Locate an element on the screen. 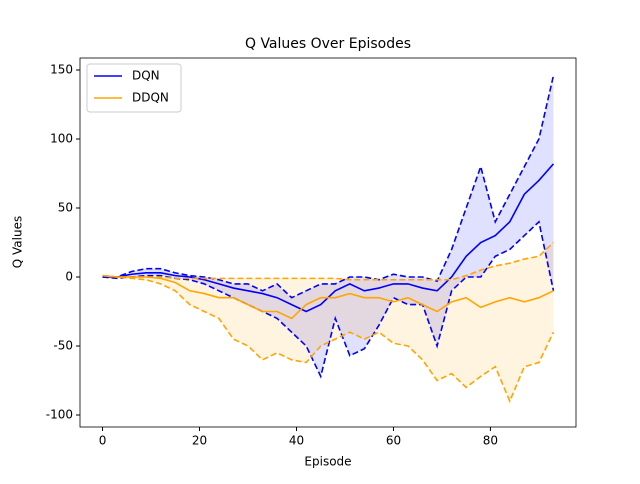 Image resolution: width=640 pixels, height=484 pixels. series-line is located at coordinates (328, 297).